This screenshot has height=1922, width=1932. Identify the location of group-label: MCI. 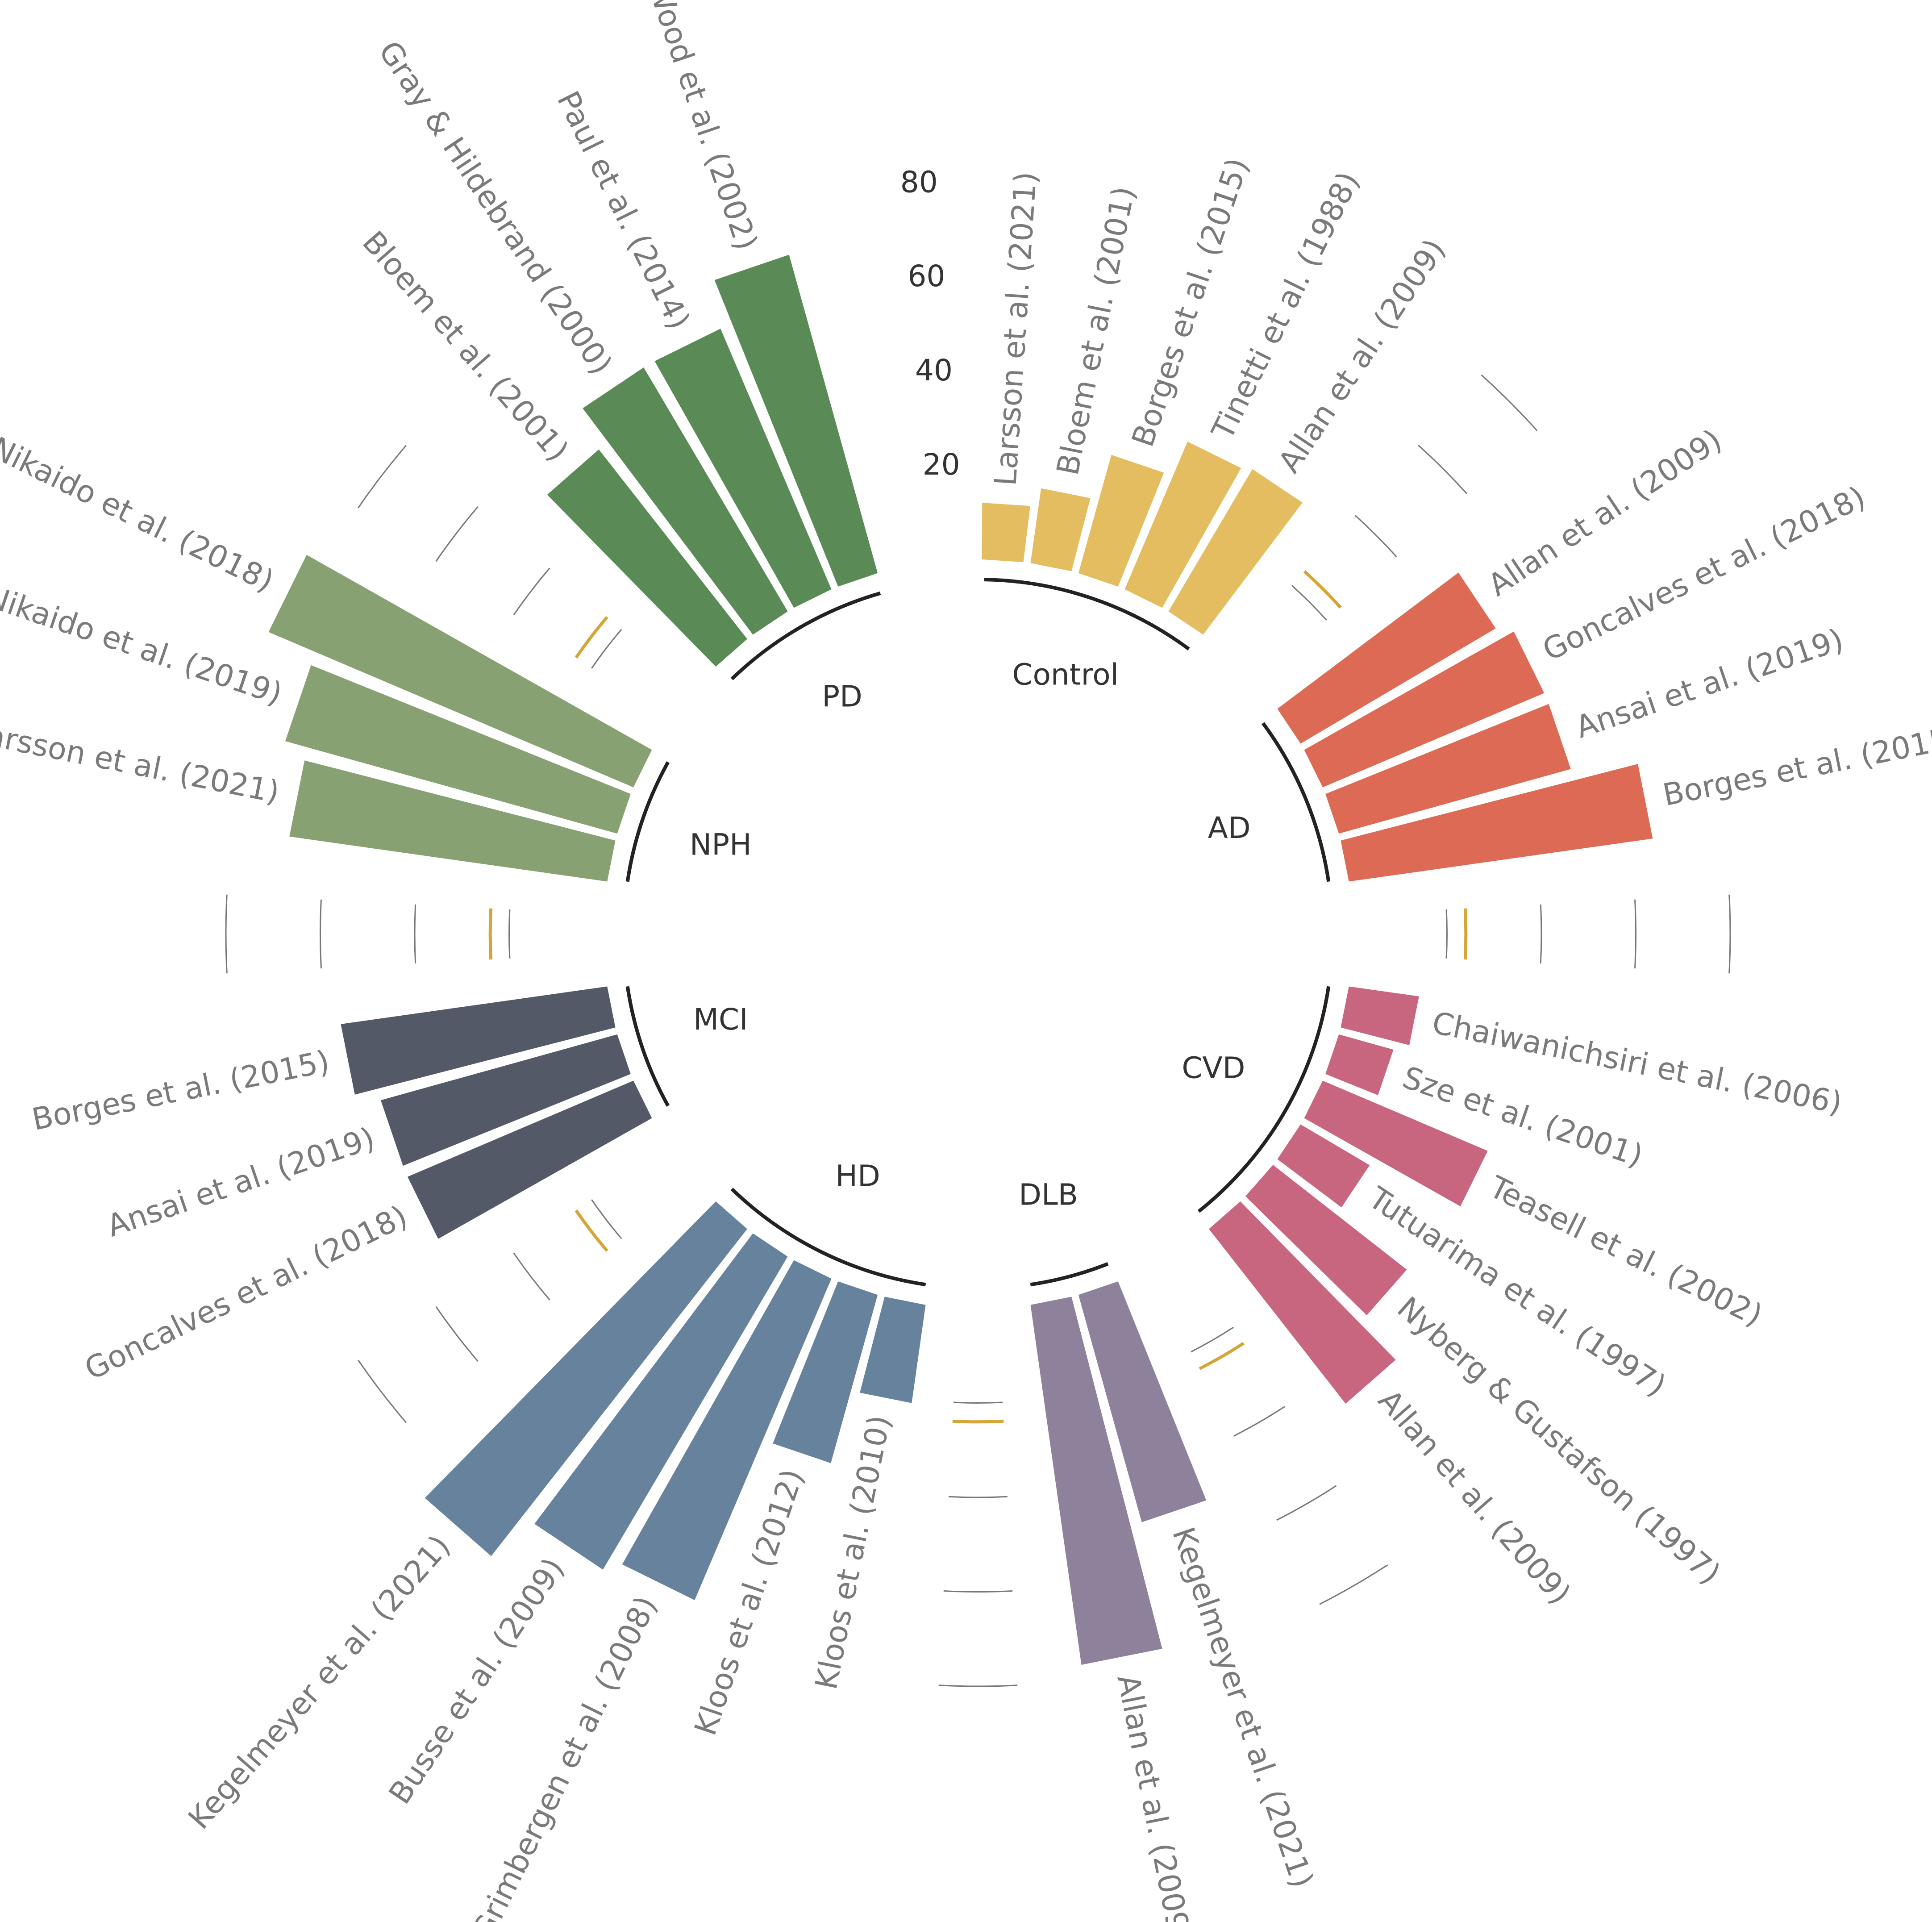
(720, 1019).